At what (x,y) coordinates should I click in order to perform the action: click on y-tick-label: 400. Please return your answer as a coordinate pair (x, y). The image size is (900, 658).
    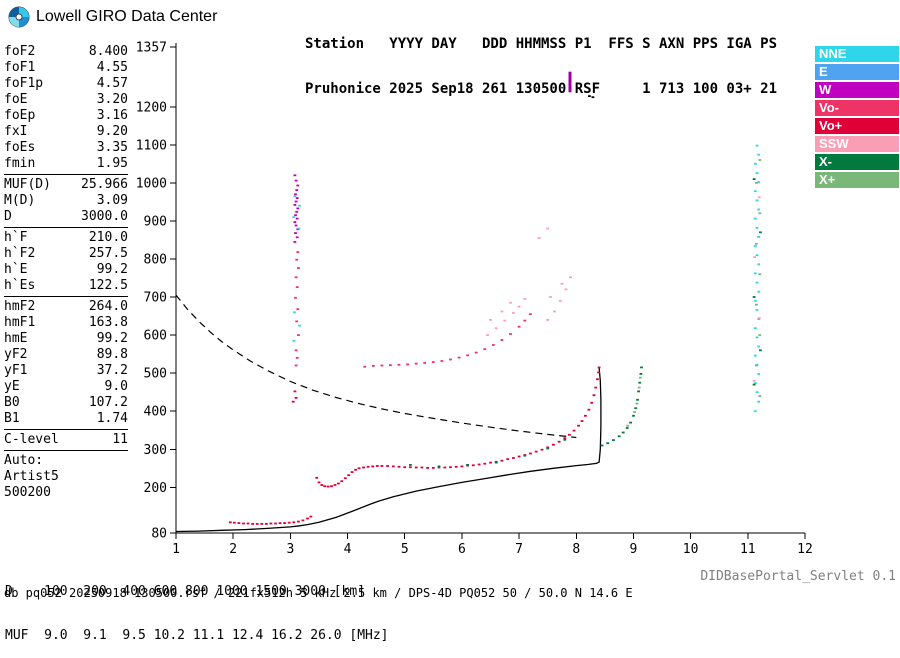
    Looking at the image, I should click on (155, 412).